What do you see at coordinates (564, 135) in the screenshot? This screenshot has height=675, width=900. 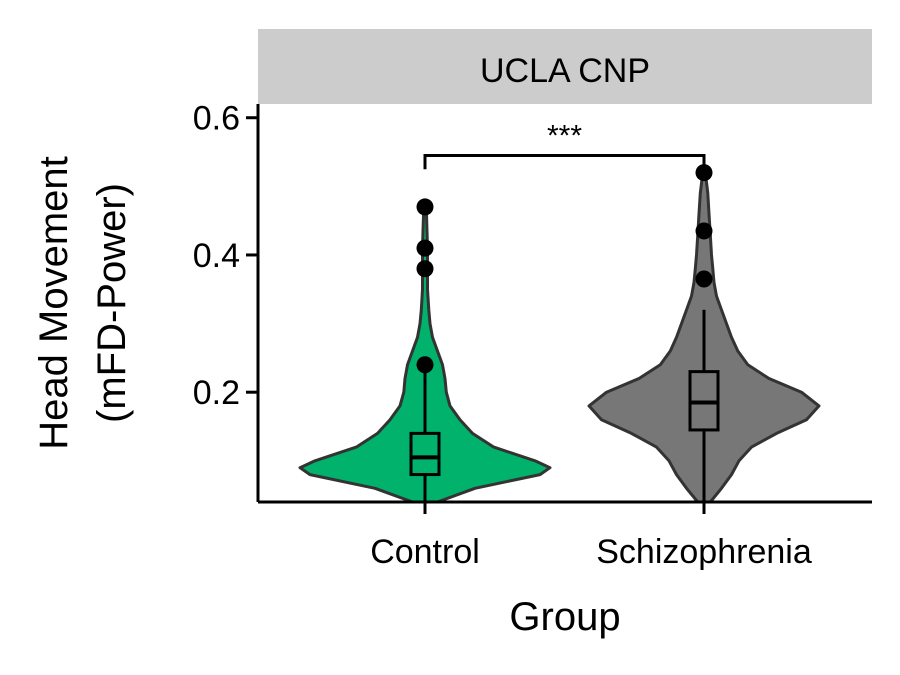 I see `significance-label: ***` at bounding box center [564, 135].